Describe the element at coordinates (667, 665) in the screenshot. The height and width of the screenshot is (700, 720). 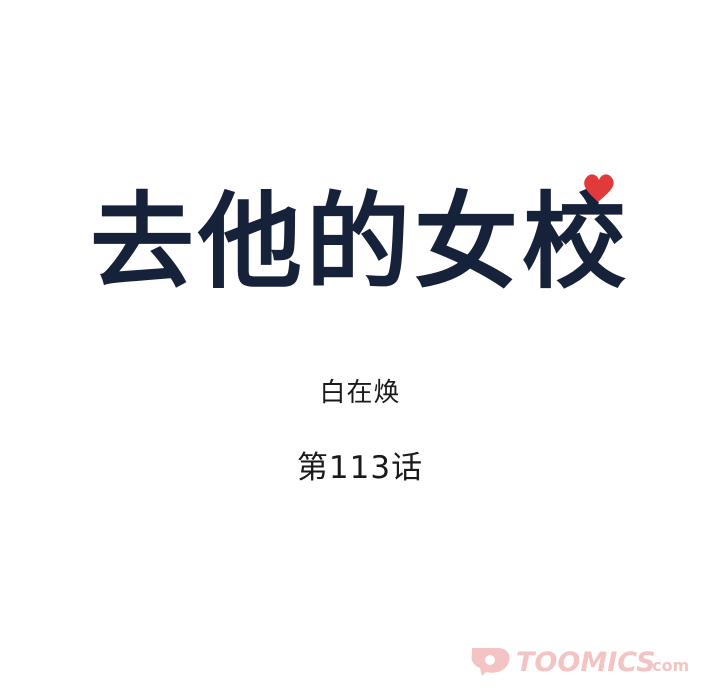
I see `watermark-suffix: .com` at that location.